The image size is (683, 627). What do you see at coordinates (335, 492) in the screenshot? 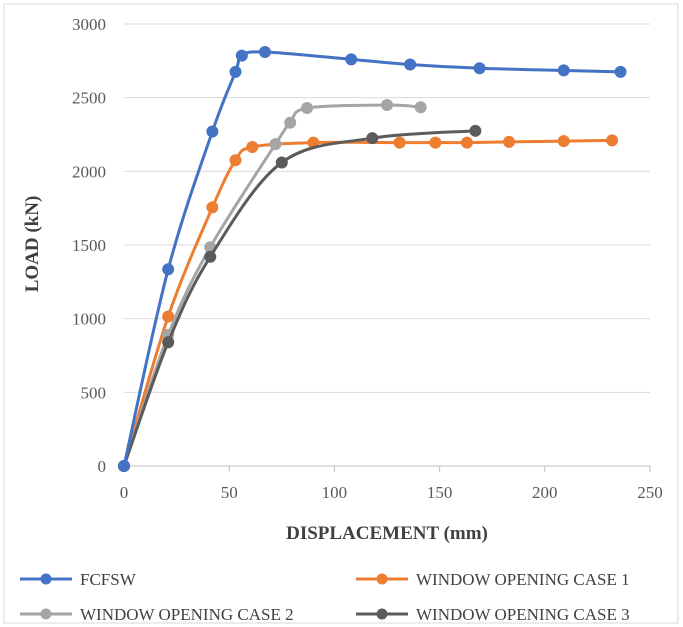
I see `x-tick-label: 100` at bounding box center [335, 492].